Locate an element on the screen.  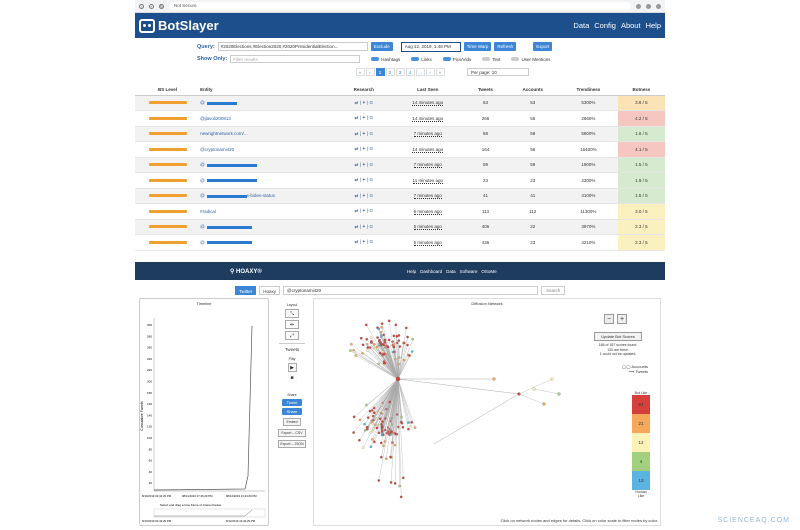
hoaxy-nav-dashboard: Dashboard is located at coordinates (431, 271).